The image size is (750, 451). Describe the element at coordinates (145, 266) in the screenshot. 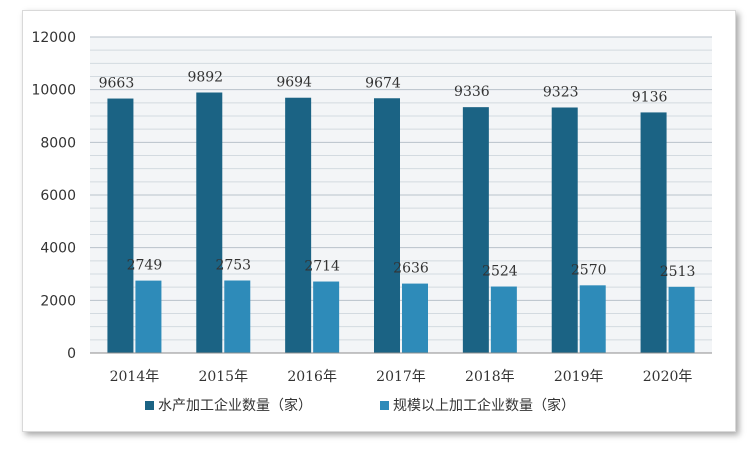

I see `data-label: 2749` at that location.